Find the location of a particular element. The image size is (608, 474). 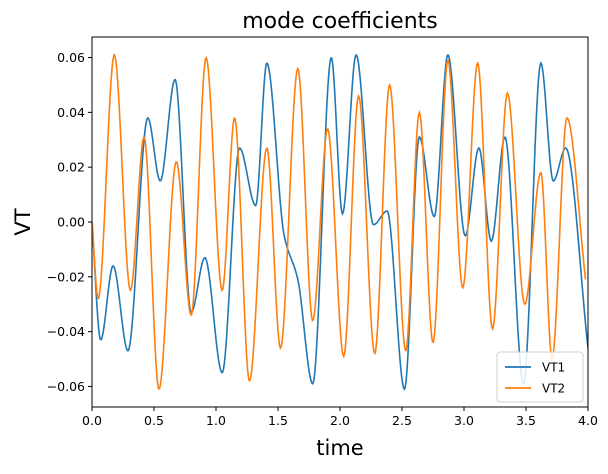

y-tick-label: 0.00 is located at coordinates (71, 222).